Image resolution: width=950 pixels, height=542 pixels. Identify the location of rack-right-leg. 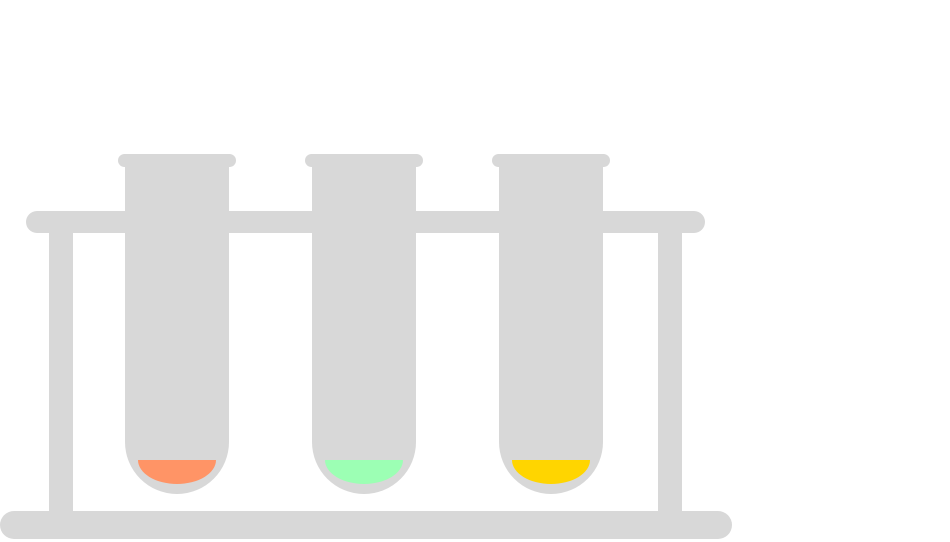
(670, 373).